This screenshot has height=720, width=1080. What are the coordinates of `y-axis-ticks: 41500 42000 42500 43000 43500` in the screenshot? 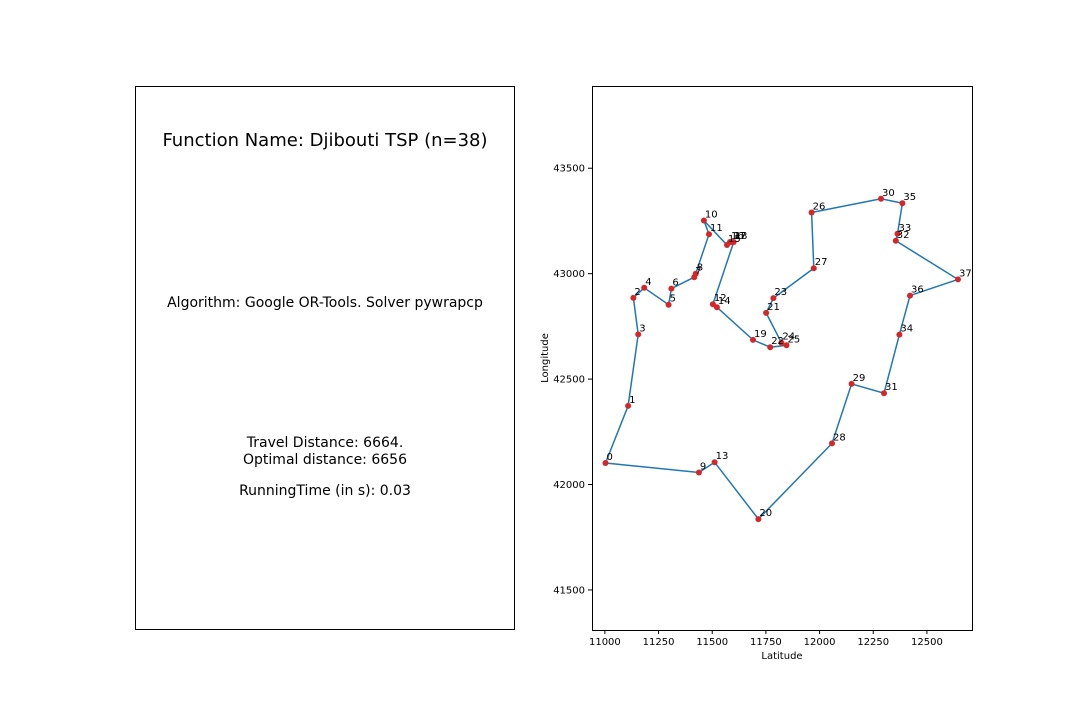 It's located at (572, 380).